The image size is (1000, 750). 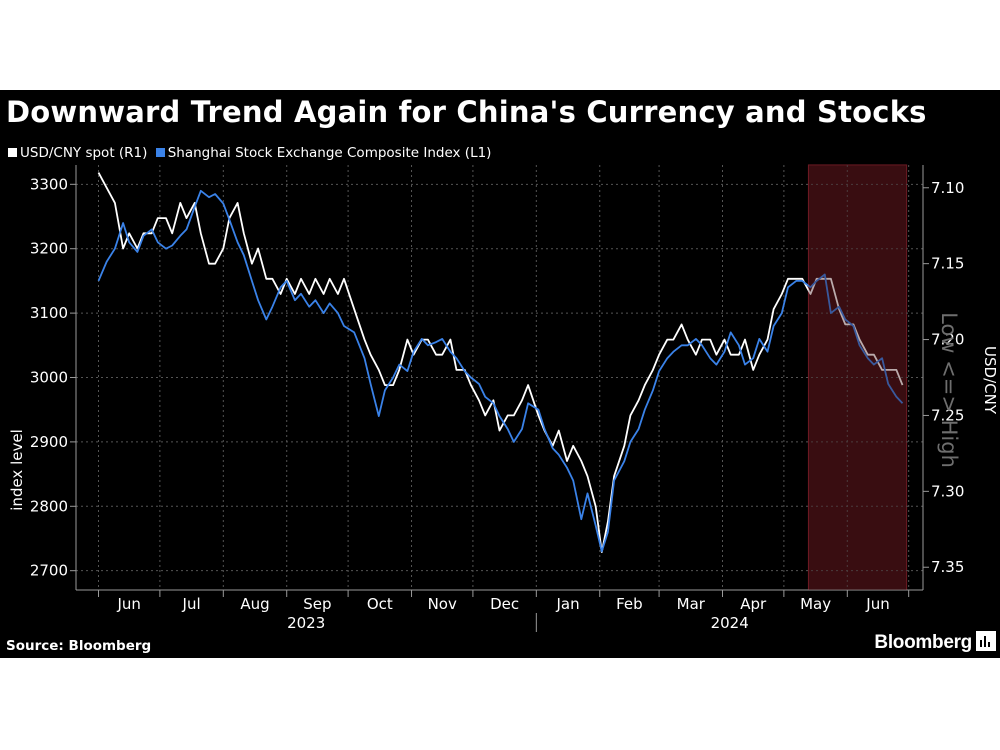 I want to click on bloomberg-logo-glyph, so click(x=985, y=641).